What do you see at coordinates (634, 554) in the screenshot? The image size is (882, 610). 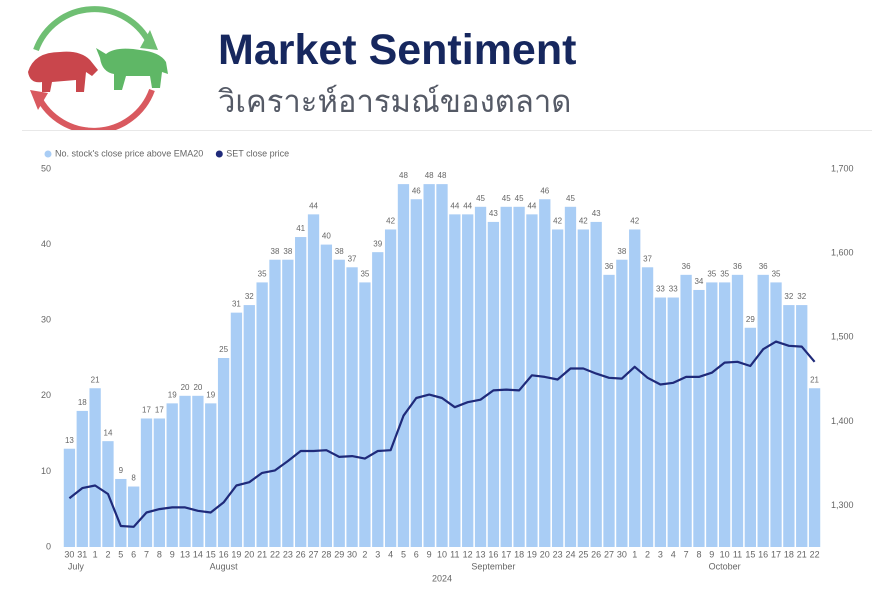 I see `x-tick-label: 1` at bounding box center [634, 554].